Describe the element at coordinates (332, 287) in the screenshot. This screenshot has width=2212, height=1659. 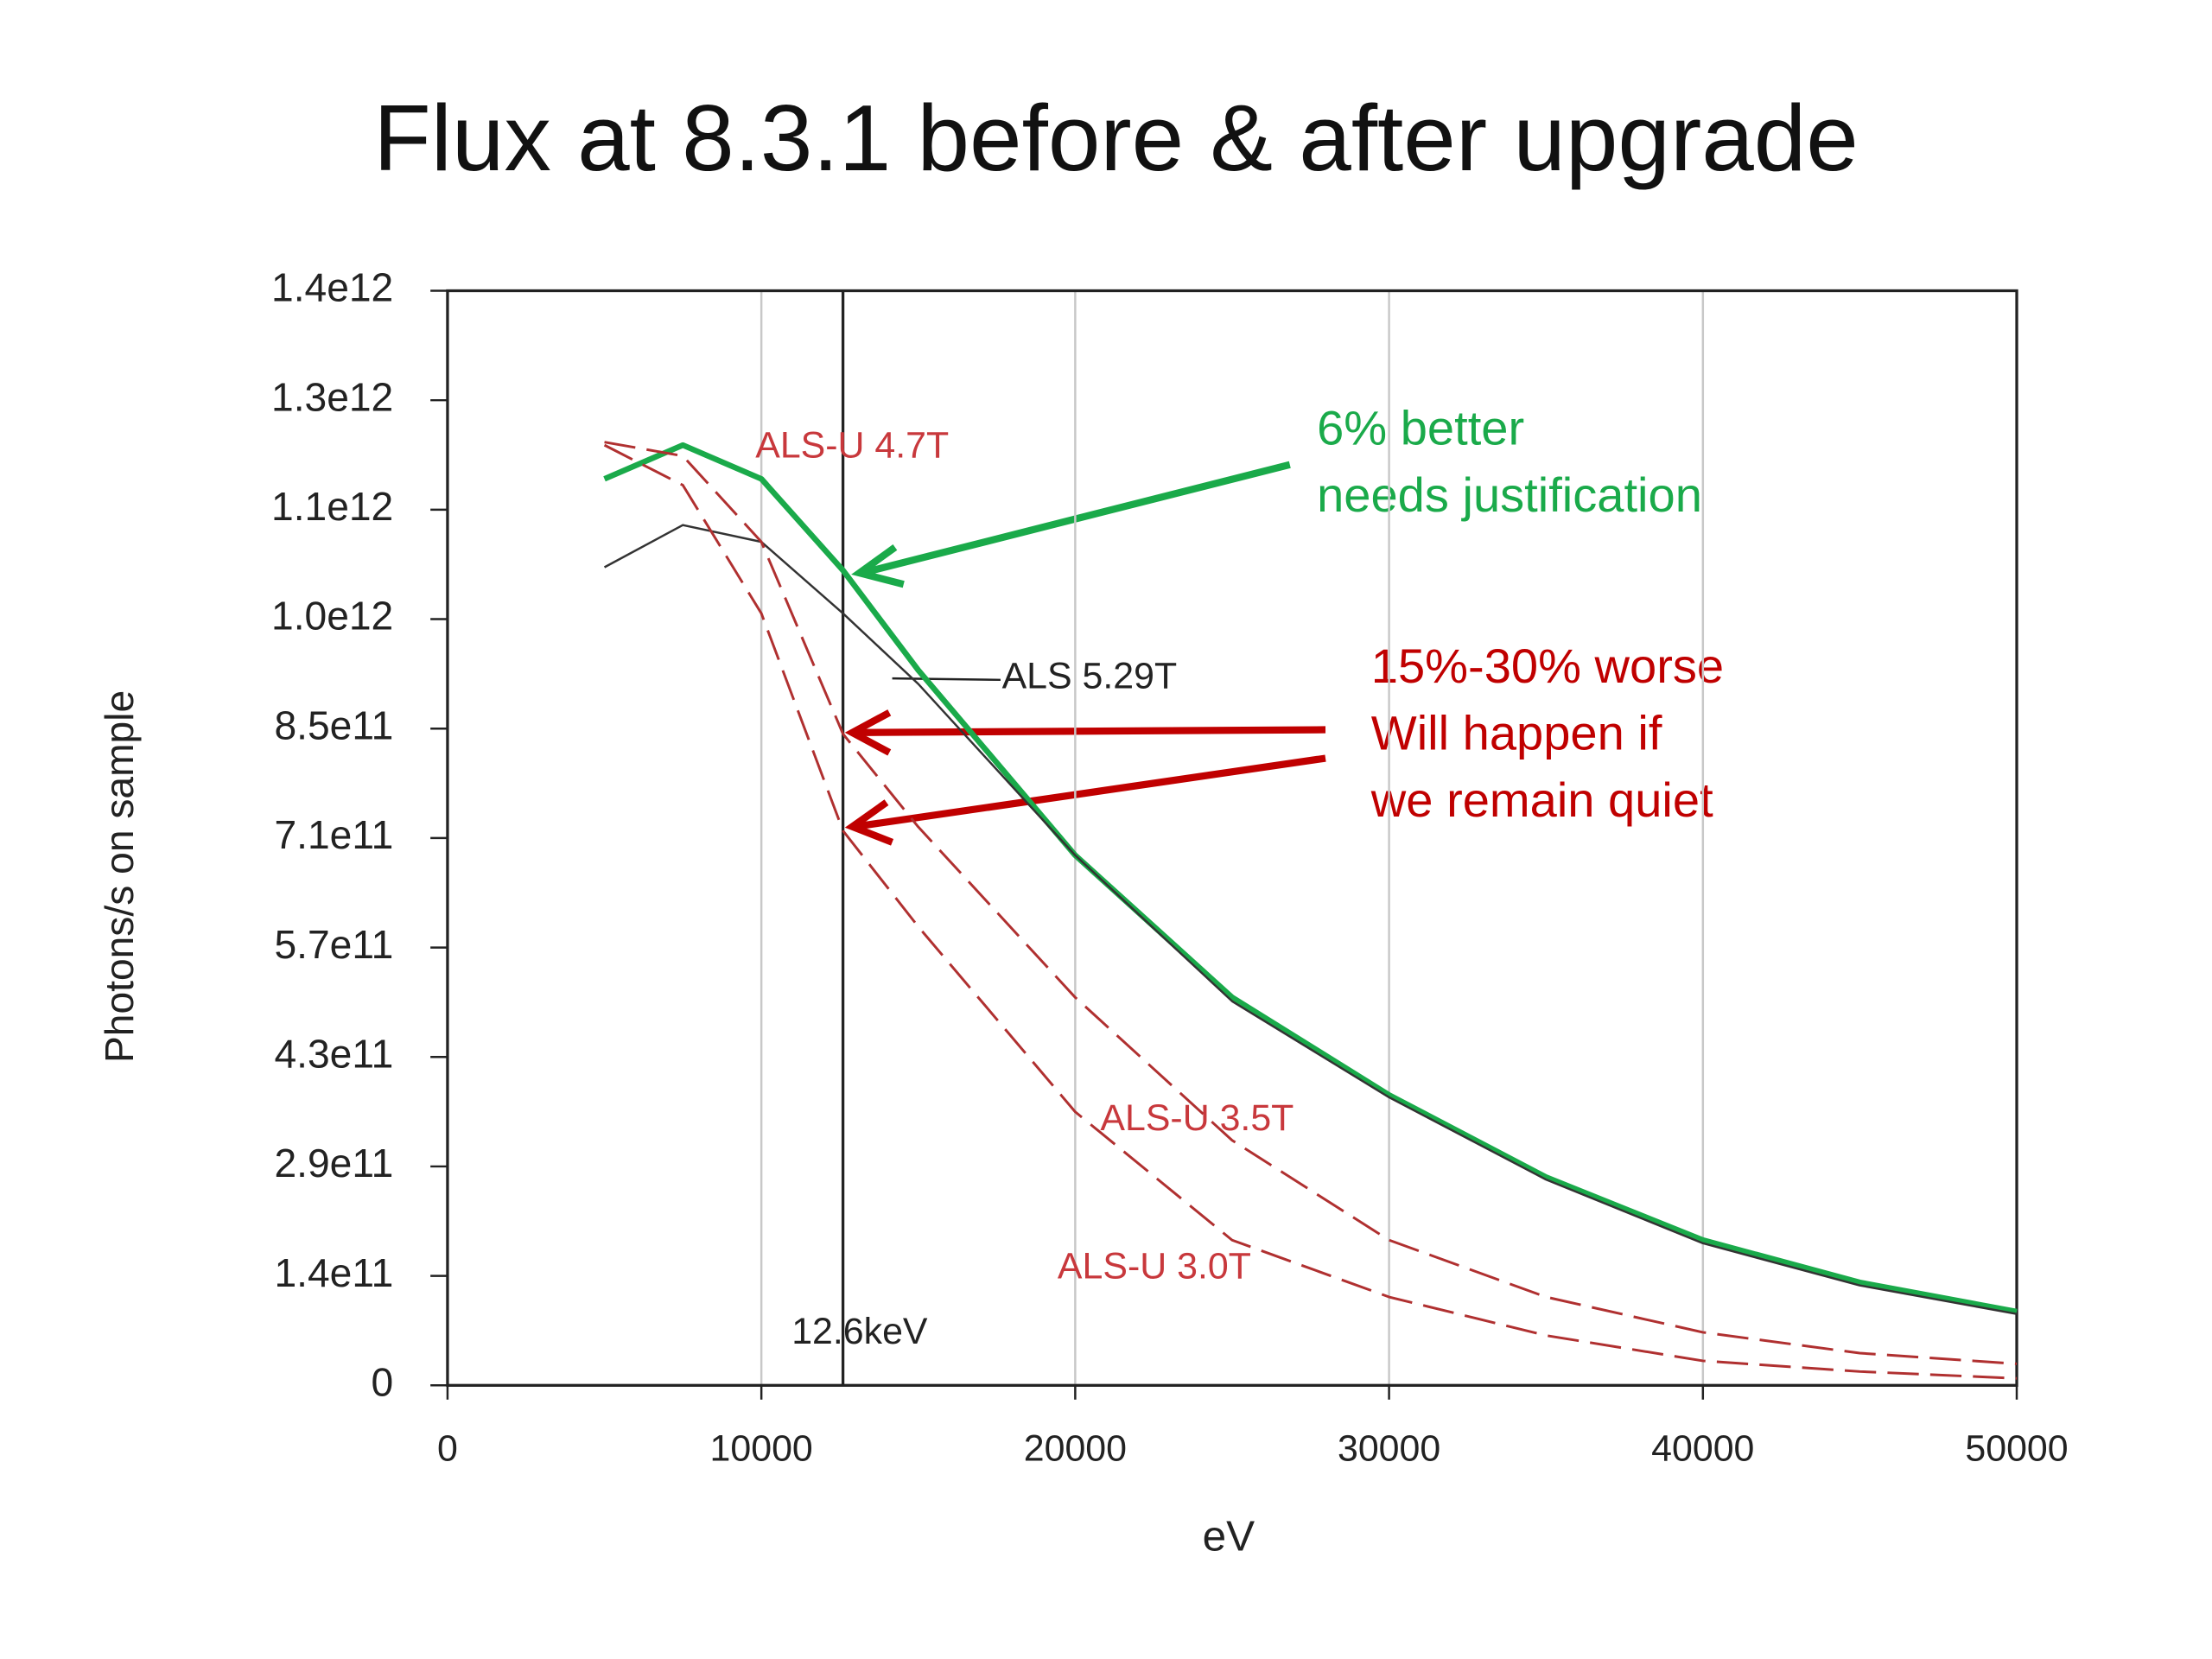
I see `y-tick-label: 1.4e12` at that location.